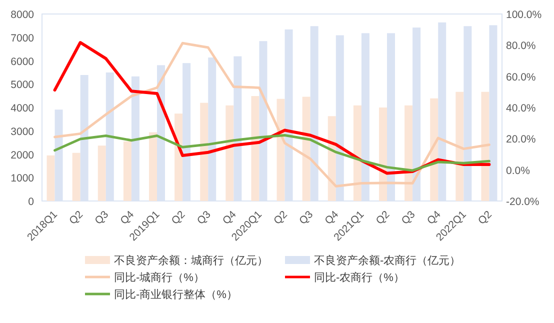 Image resolution: width=554 pixels, height=323 pixels. I want to click on y2-tick-label: 60.0%, so click(521, 77).